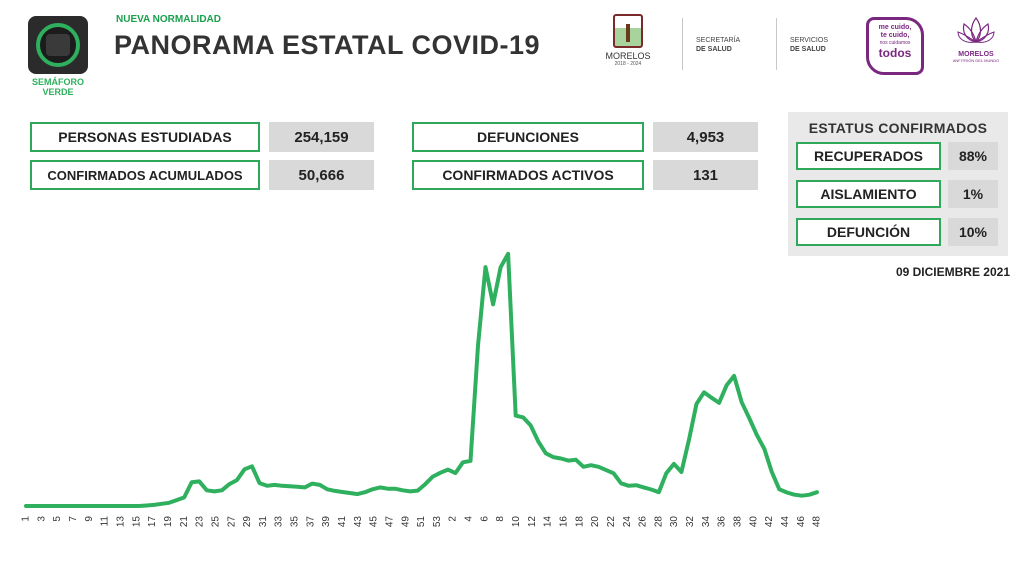 This screenshot has width=1024, height=570. I want to click on campaign-line3: nos cuidamos, so click(895, 43).